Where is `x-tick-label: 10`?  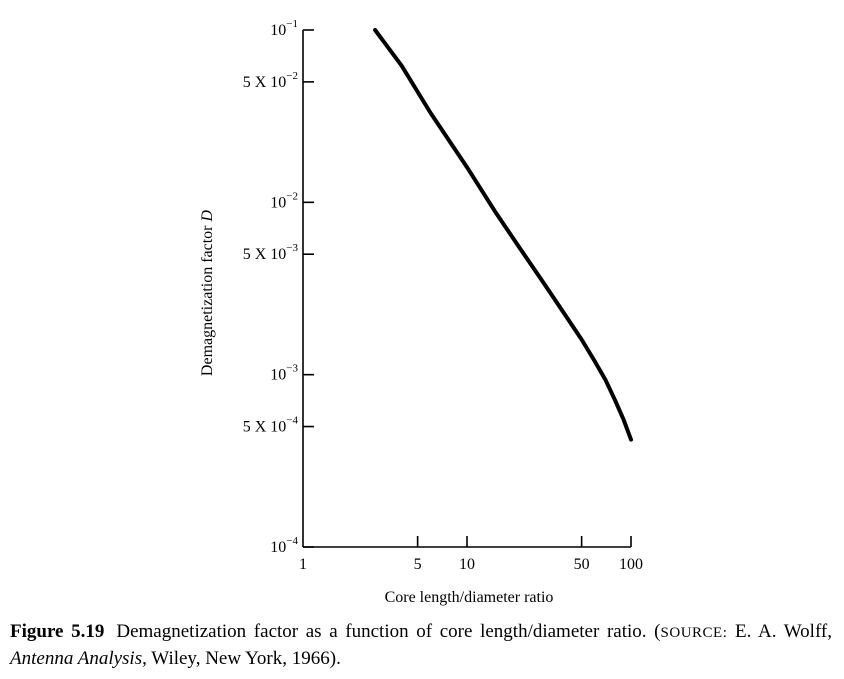 x-tick-label: 10 is located at coordinates (467, 564).